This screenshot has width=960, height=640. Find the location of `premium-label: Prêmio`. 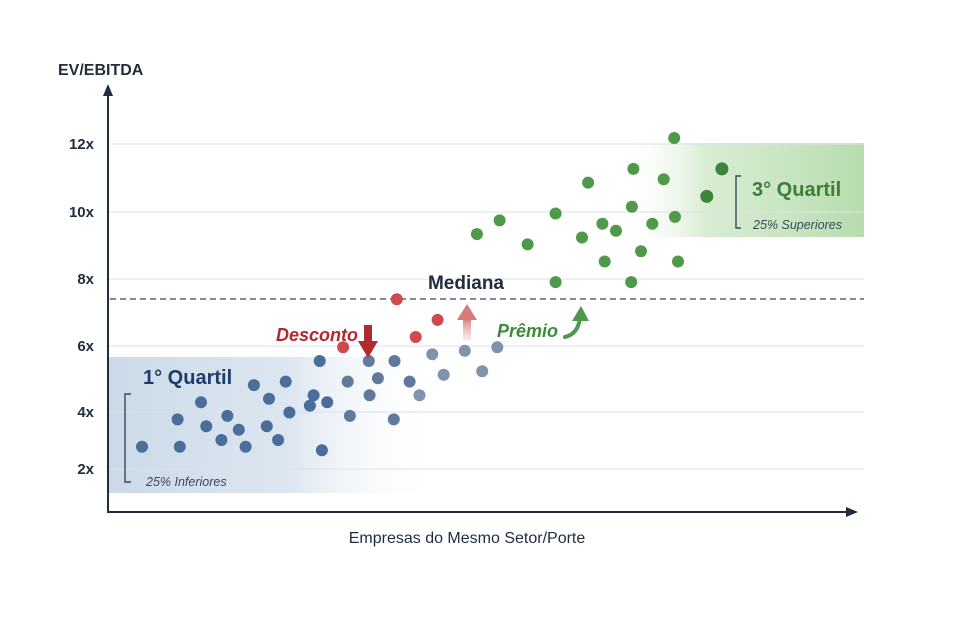

premium-label: Prêmio is located at coordinates (527, 331).